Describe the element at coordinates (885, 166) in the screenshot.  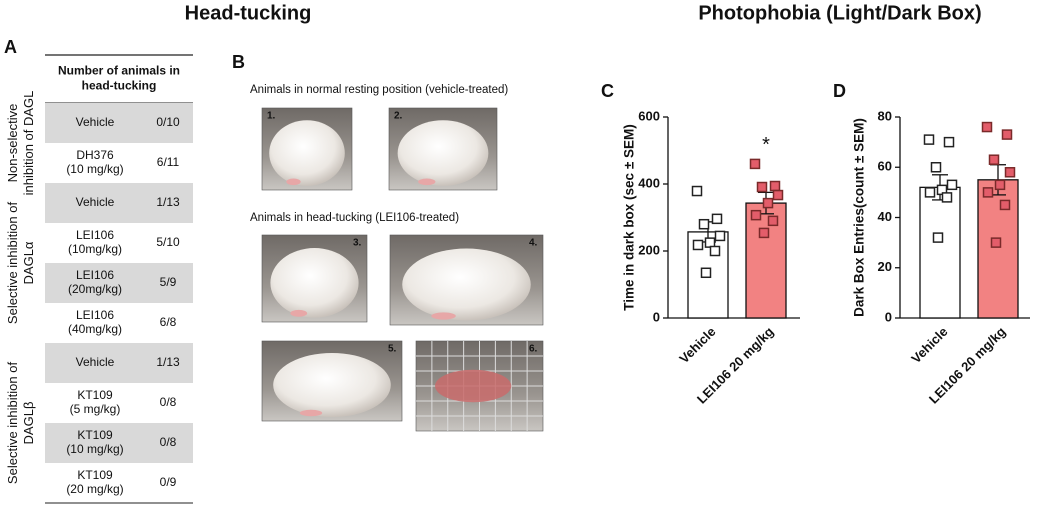
I see `y-tick-label: 60` at that location.